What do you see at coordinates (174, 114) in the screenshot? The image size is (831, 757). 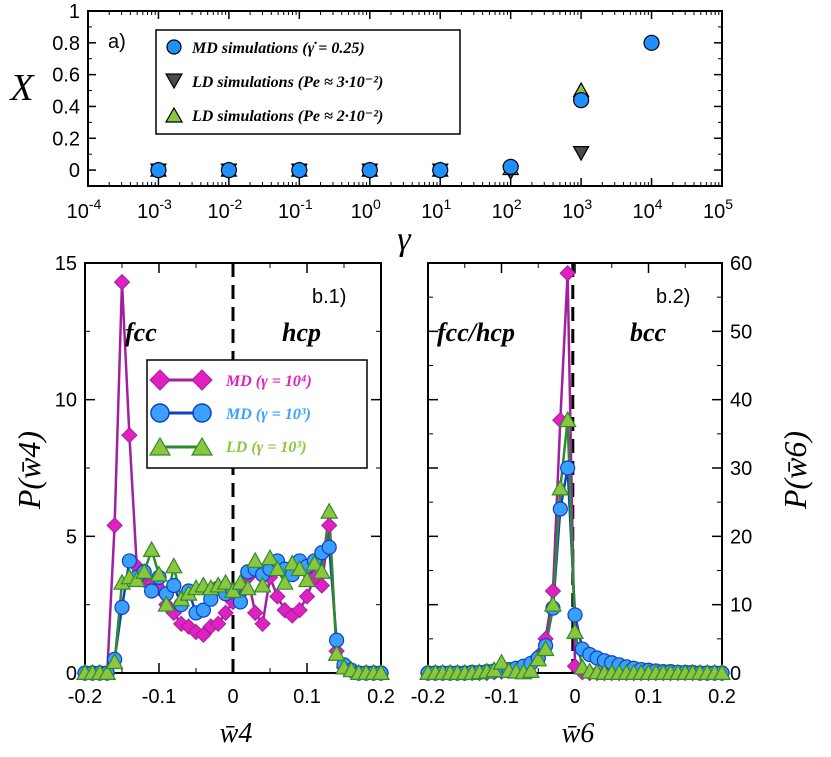 I see `legend-marker-ld-up` at bounding box center [174, 114].